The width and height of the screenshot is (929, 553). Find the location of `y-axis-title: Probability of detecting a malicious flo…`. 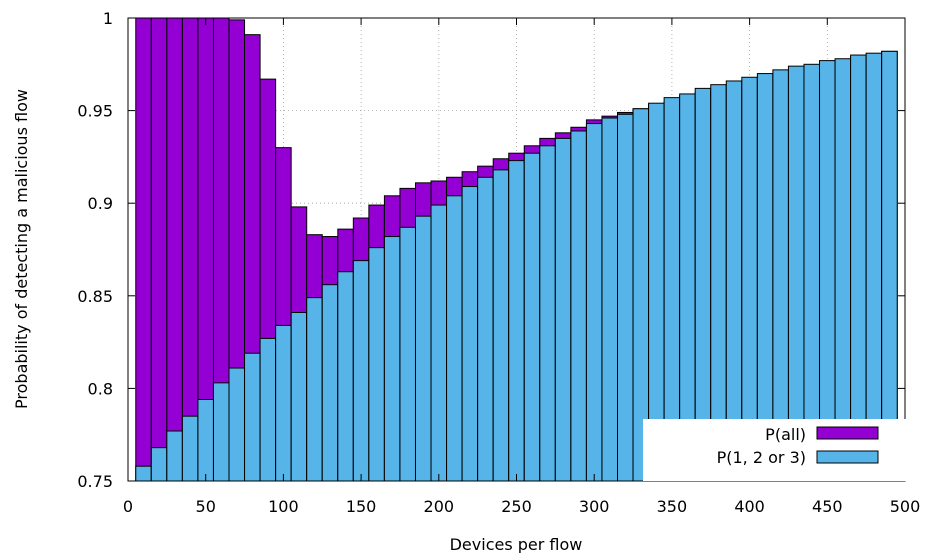

y-axis-title: Probability of detecting a malicious flo… is located at coordinates (21, 249).